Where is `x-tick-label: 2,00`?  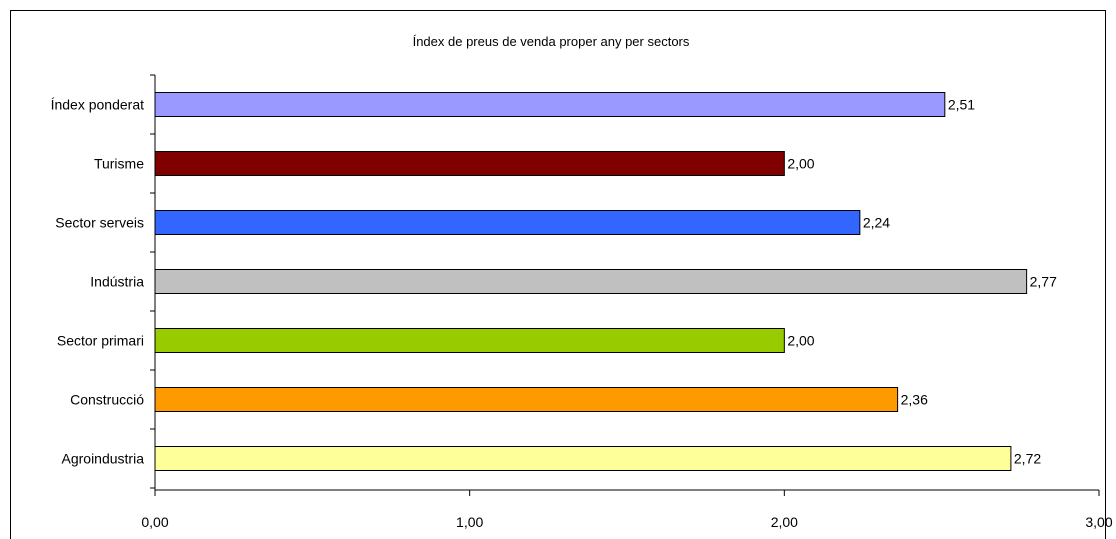 x-tick-label: 2,00 is located at coordinates (784, 522).